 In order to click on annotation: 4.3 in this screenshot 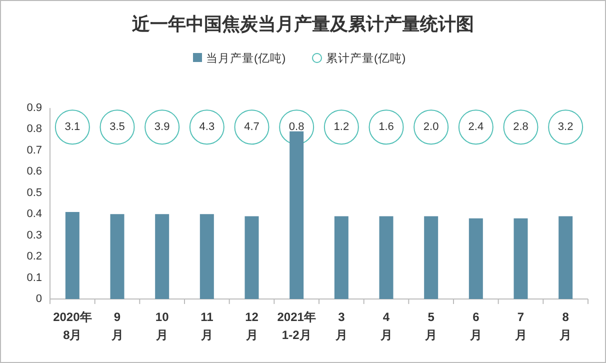, I will do `click(207, 127)`.